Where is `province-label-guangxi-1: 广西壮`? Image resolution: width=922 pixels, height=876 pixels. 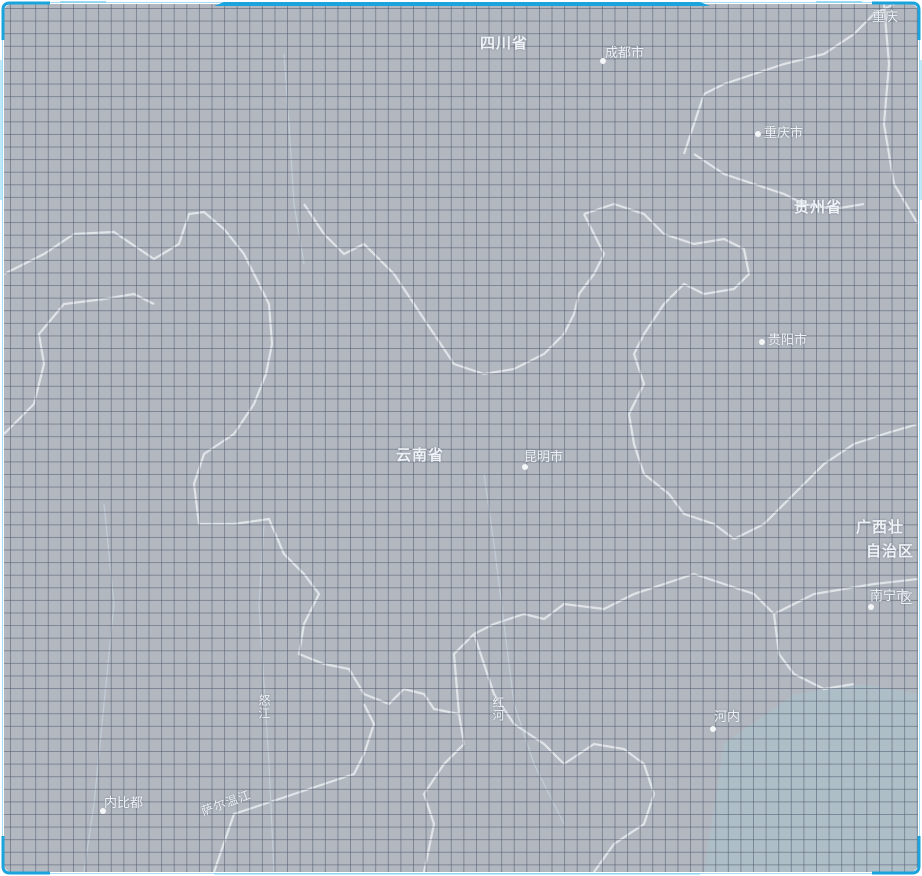
province-label-guangxi-1: 广西壮 is located at coordinates (880, 527).